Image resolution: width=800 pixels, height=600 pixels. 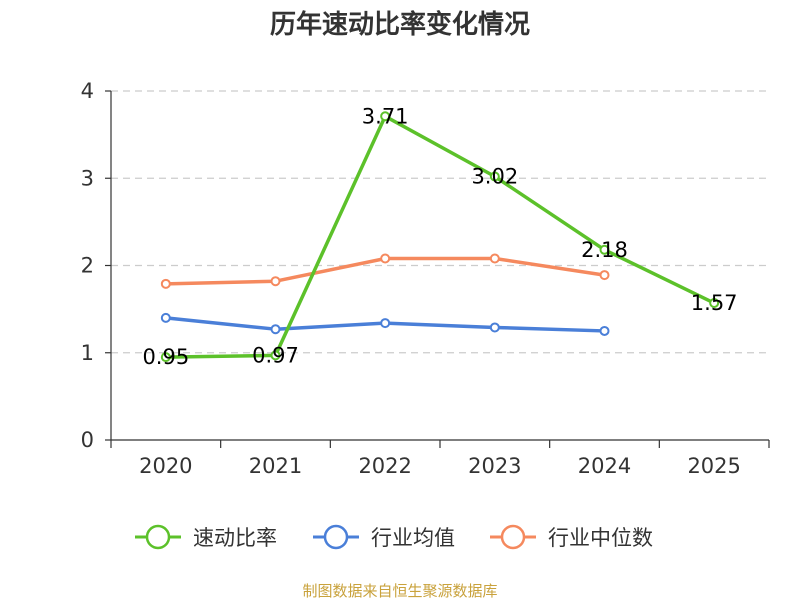 I want to click on y-tick-label: 3, so click(x=87, y=178).